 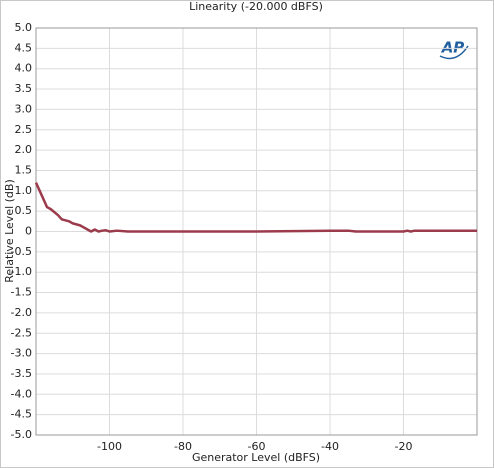 I want to click on y-tick-label: 3.0, so click(x=24, y=108).